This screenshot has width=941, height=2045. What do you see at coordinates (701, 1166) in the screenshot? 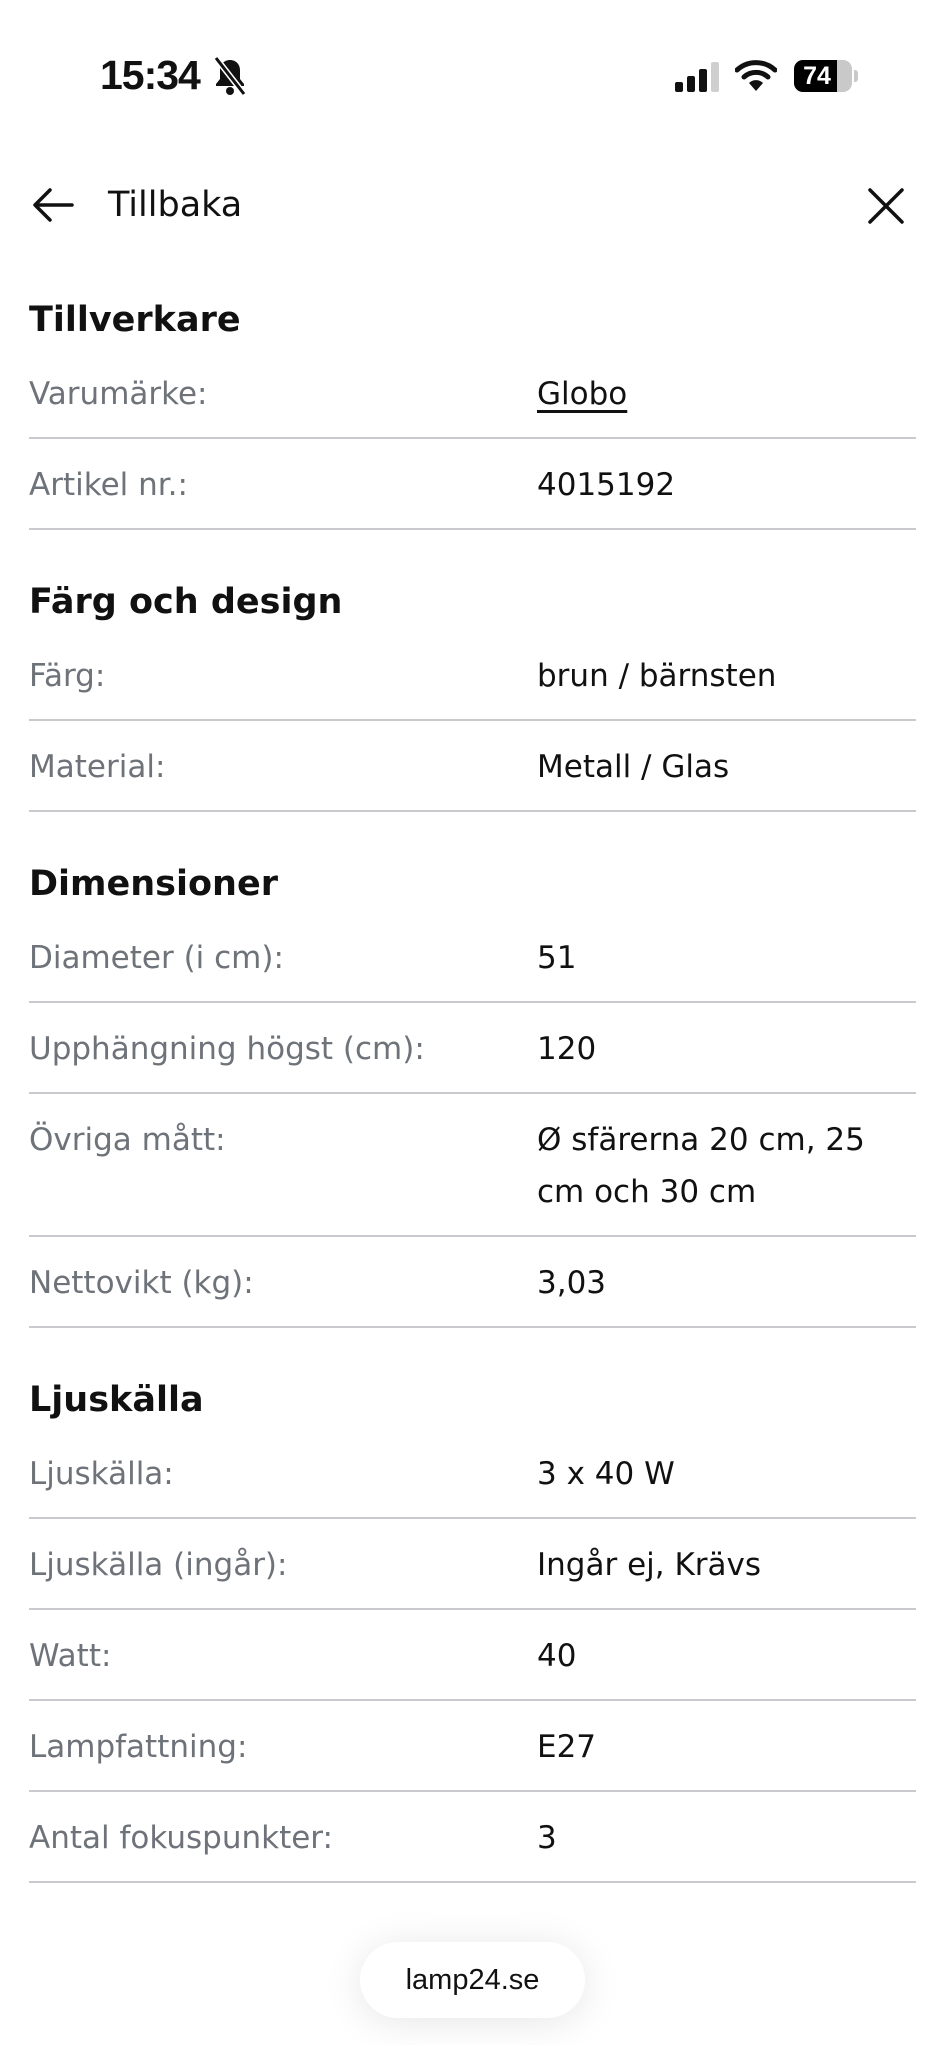
I see `spec-value: Ø sfärerna 20 cm, 25 cm och 30 cm` at bounding box center [701, 1166].